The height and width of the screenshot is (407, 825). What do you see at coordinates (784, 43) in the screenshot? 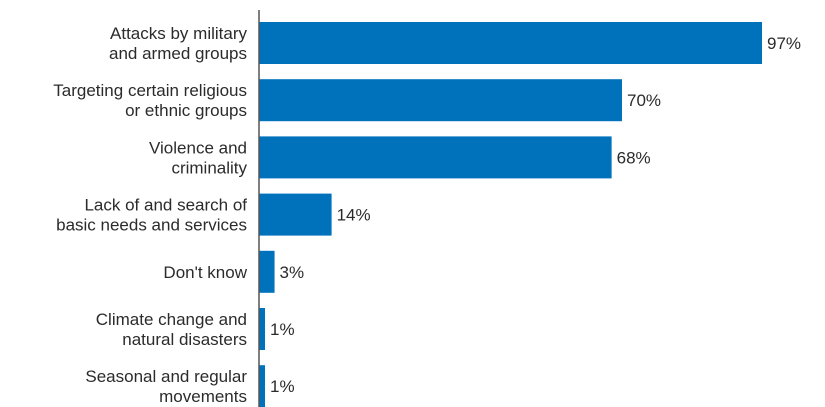
I see `value-label-1: 97%` at bounding box center [784, 43].